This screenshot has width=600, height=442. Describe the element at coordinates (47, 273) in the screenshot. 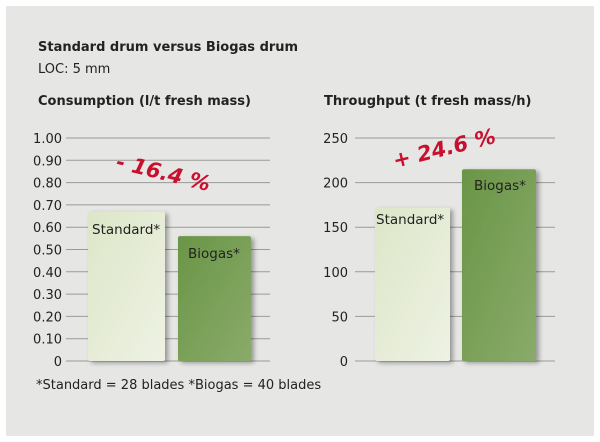

I see `y-tick-label: 0.40` at that location.